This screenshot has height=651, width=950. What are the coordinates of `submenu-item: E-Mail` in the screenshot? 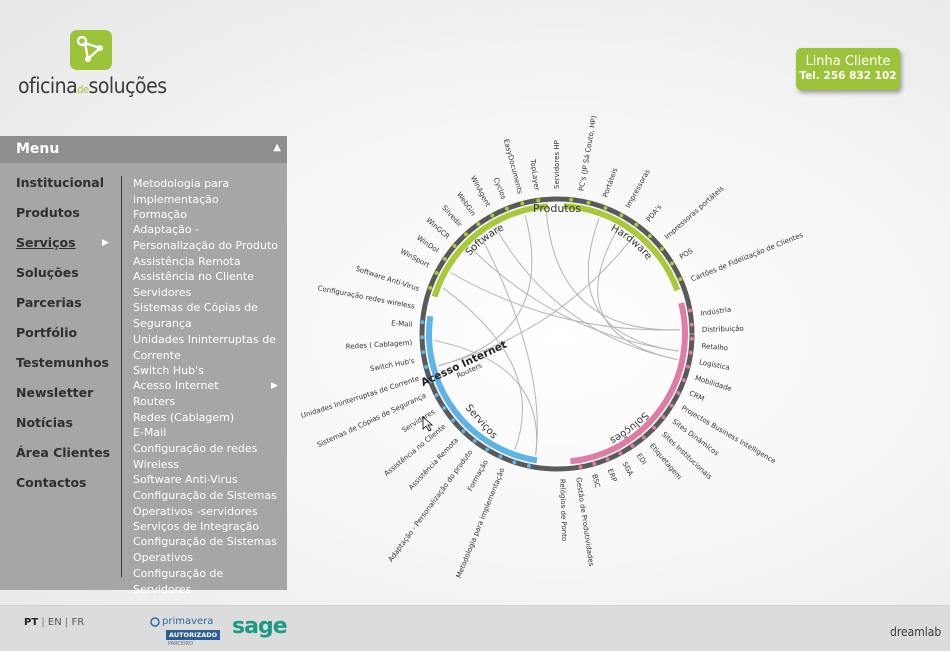 It's located at (150, 432).